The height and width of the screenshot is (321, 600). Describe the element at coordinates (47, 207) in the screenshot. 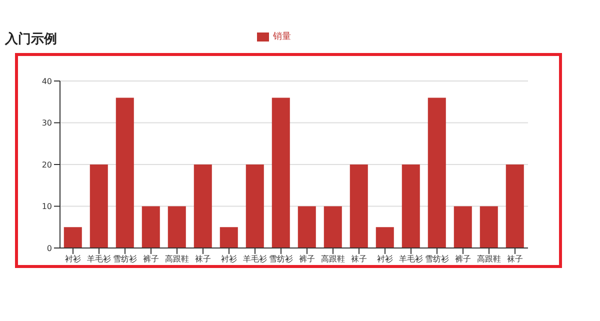

I see `y-tick-label: 10` at that location.